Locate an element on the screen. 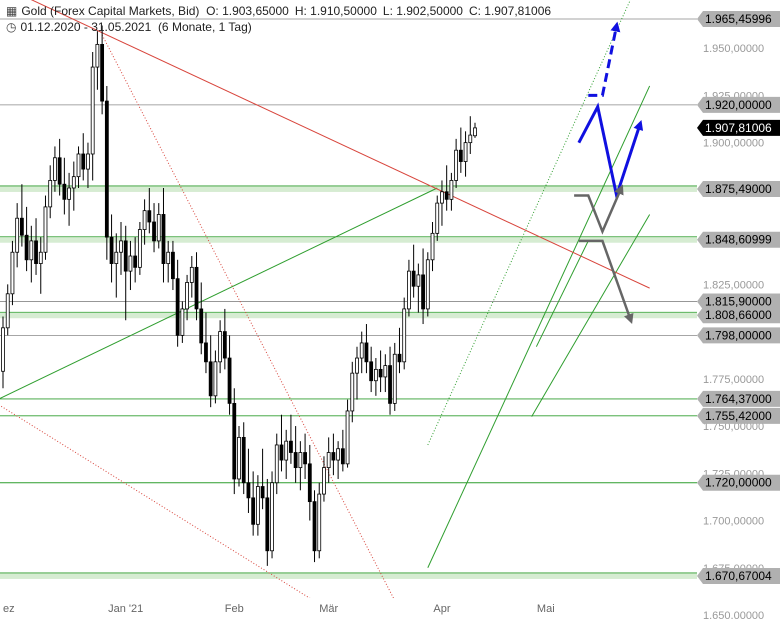 Image resolution: width=780 pixels, height=619 pixels. price-label: 1.815,90000 is located at coordinates (738, 302).